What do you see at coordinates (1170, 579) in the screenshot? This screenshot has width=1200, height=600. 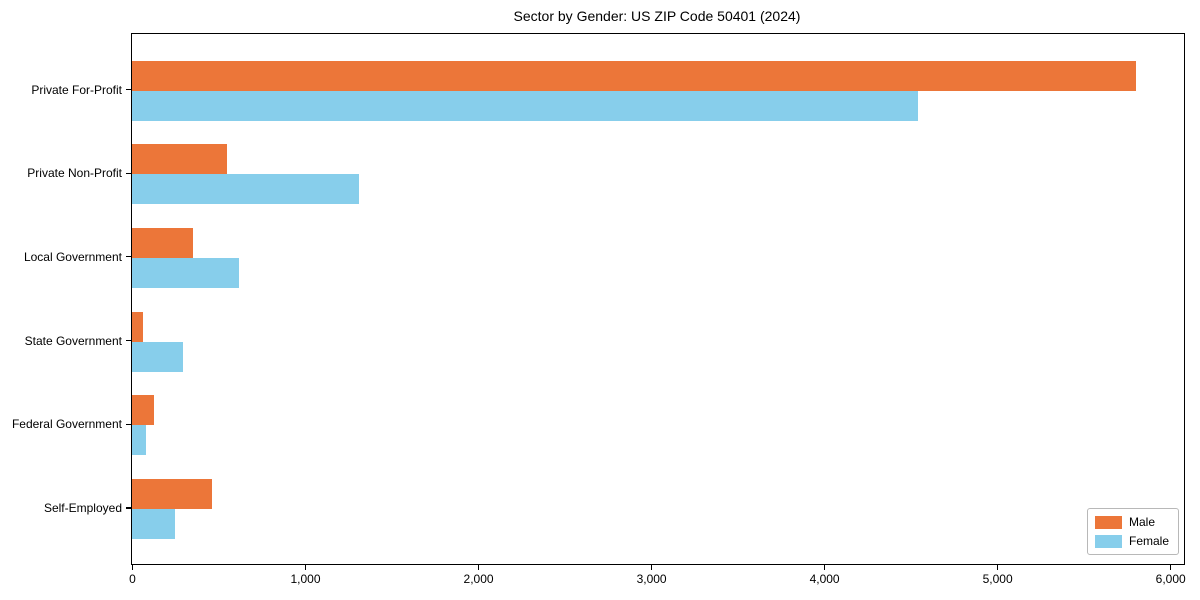 I see `x-tick-label-6000: 6,000` at bounding box center [1170, 579].